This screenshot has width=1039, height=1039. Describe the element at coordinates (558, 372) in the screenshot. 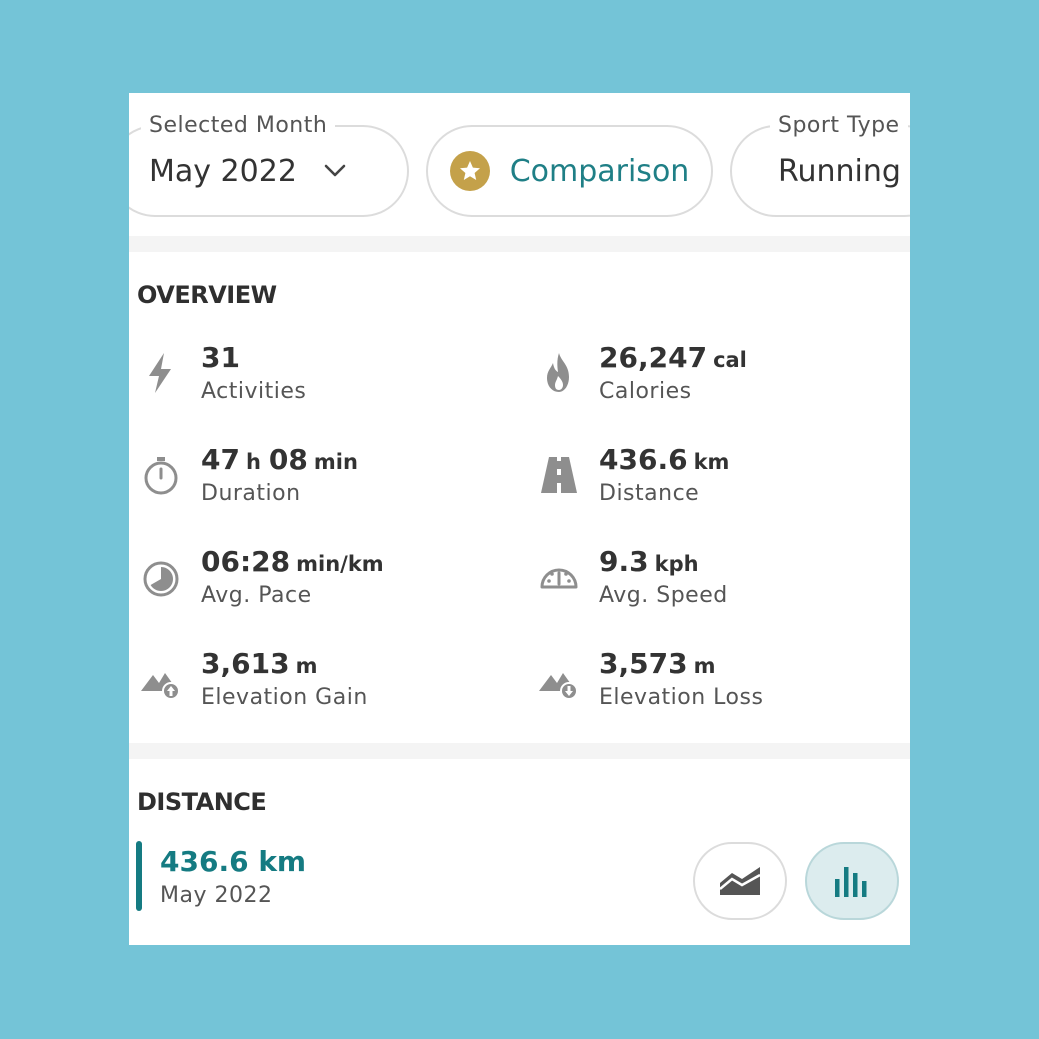

I see `flame-icon` at that location.